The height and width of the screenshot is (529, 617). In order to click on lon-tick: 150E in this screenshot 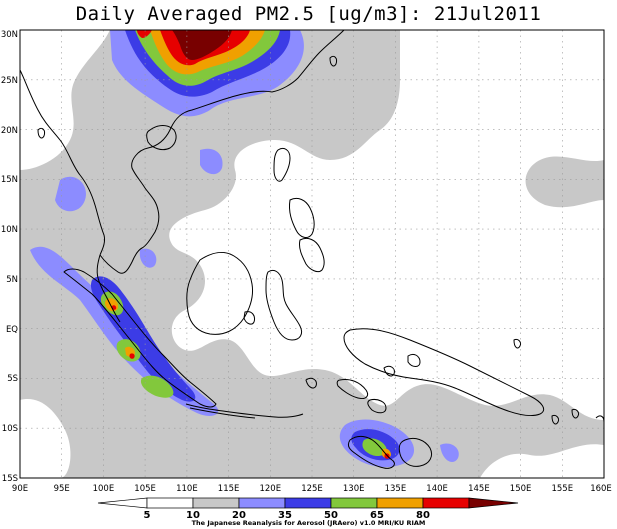, I will do `click(521, 489)`.